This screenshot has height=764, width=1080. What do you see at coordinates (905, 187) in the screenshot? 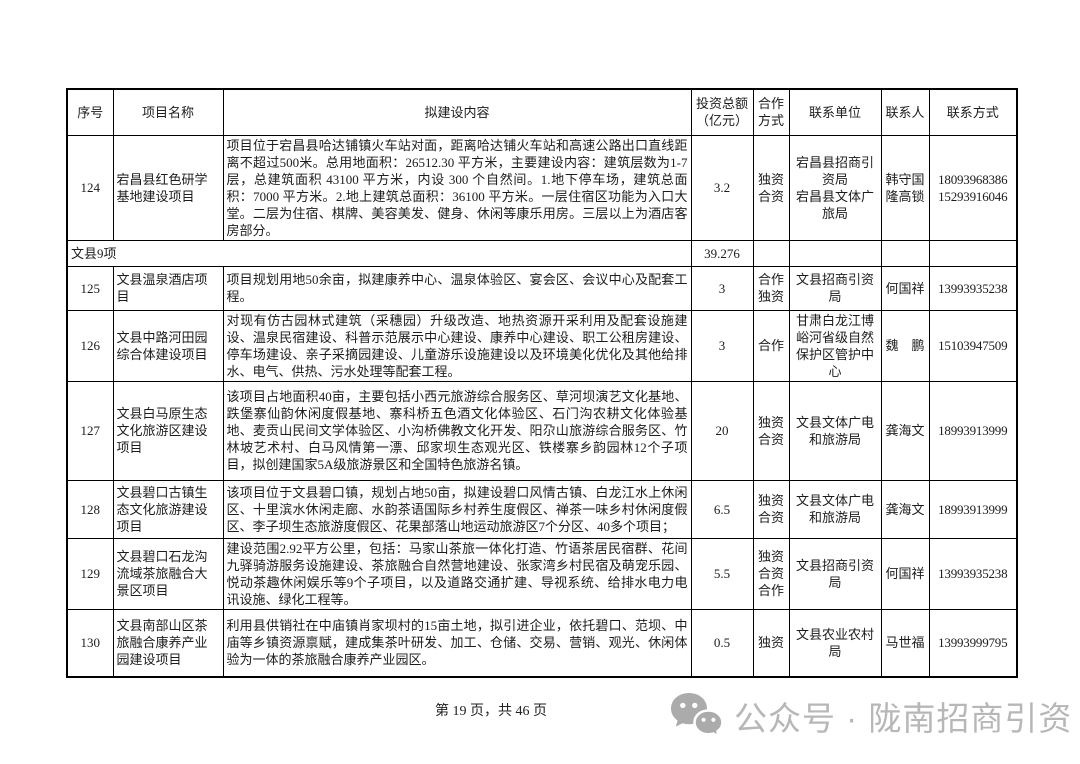
I see `cell-person: 韩守国 隆高锁` at bounding box center [905, 187].